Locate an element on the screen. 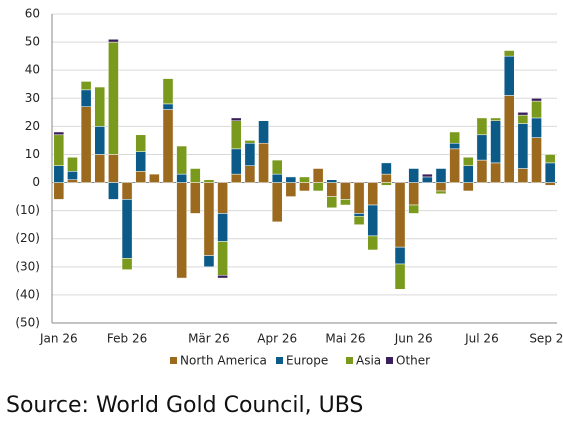 This screenshot has width=563, height=426. legend-label: Asia is located at coordinates (368, 361).